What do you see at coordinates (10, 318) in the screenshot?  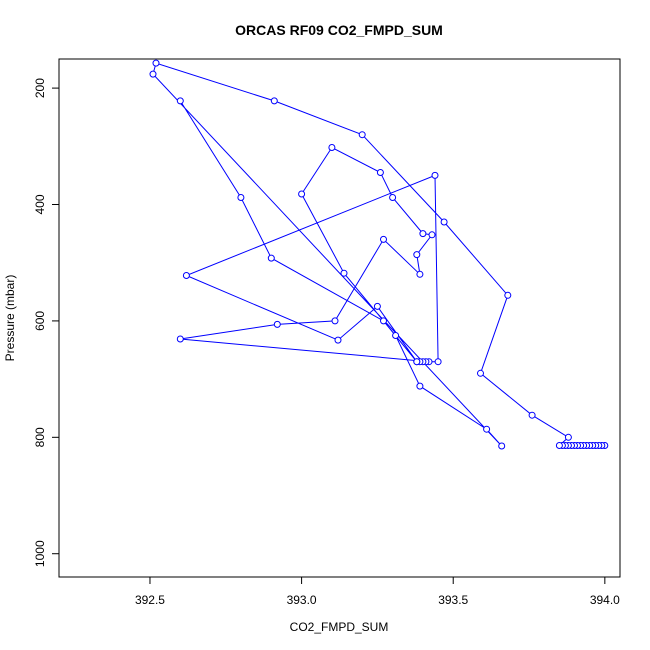 I see `y-axis-label: Pressure (mbar)` at bounding box center [10, 318].